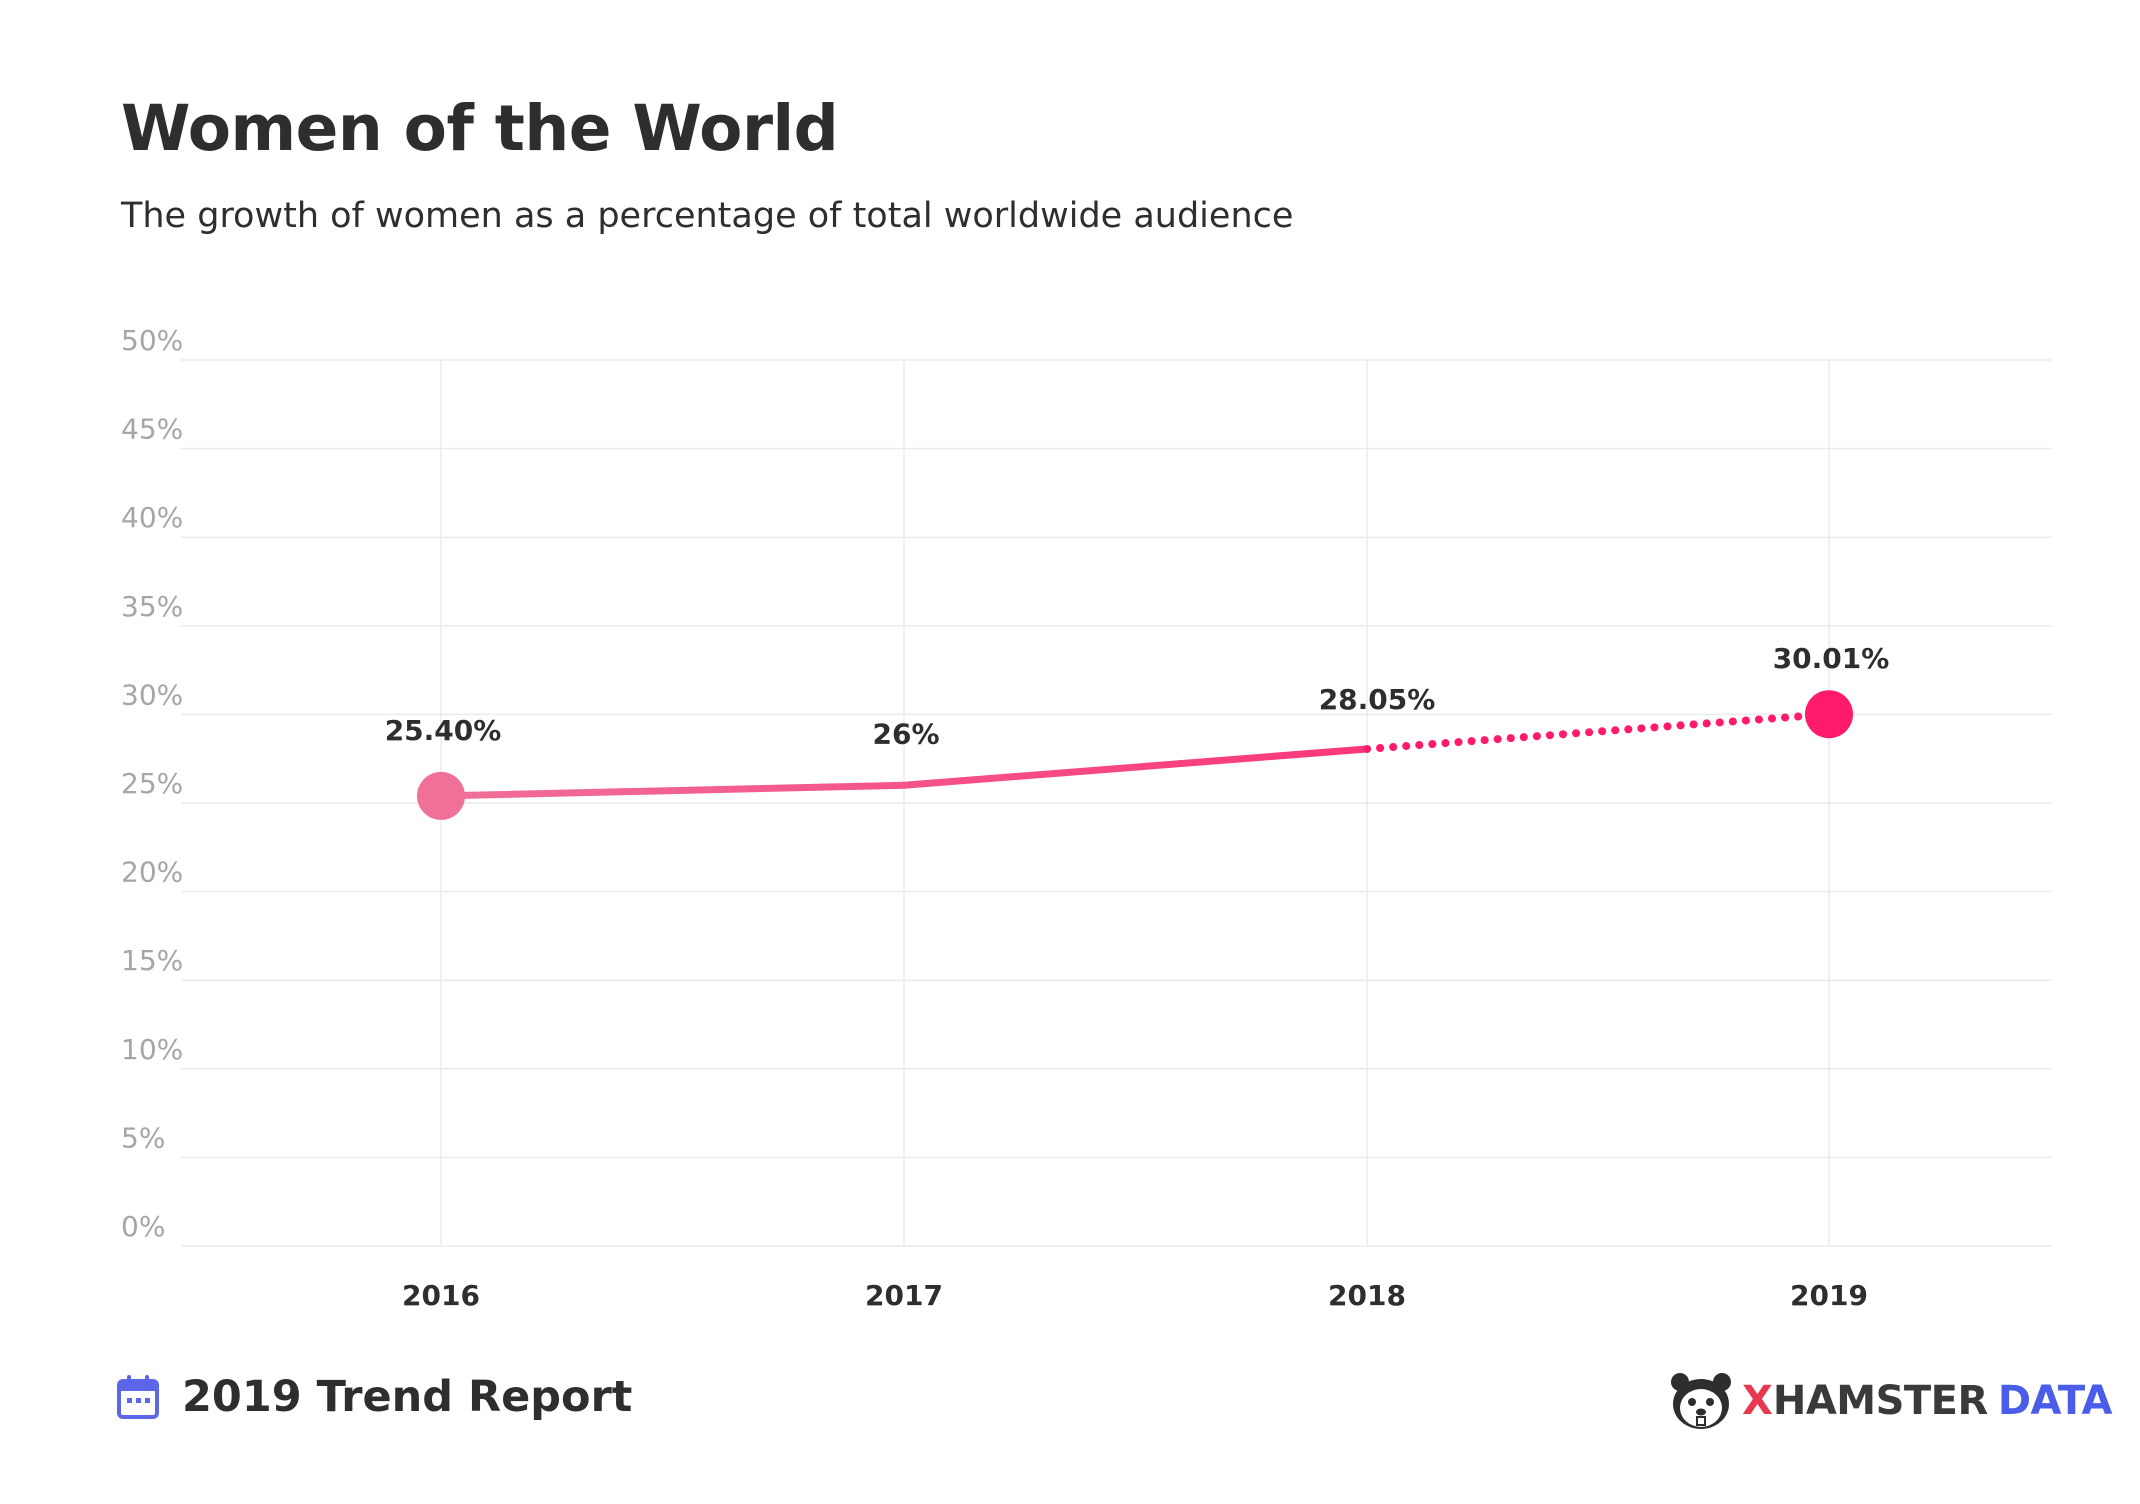 The image size is (2140, 1504). What do you see at coordinates (480, 128) in the screenshot?
I see `chart-title: Women of the World` at bounding box center [480, 128].